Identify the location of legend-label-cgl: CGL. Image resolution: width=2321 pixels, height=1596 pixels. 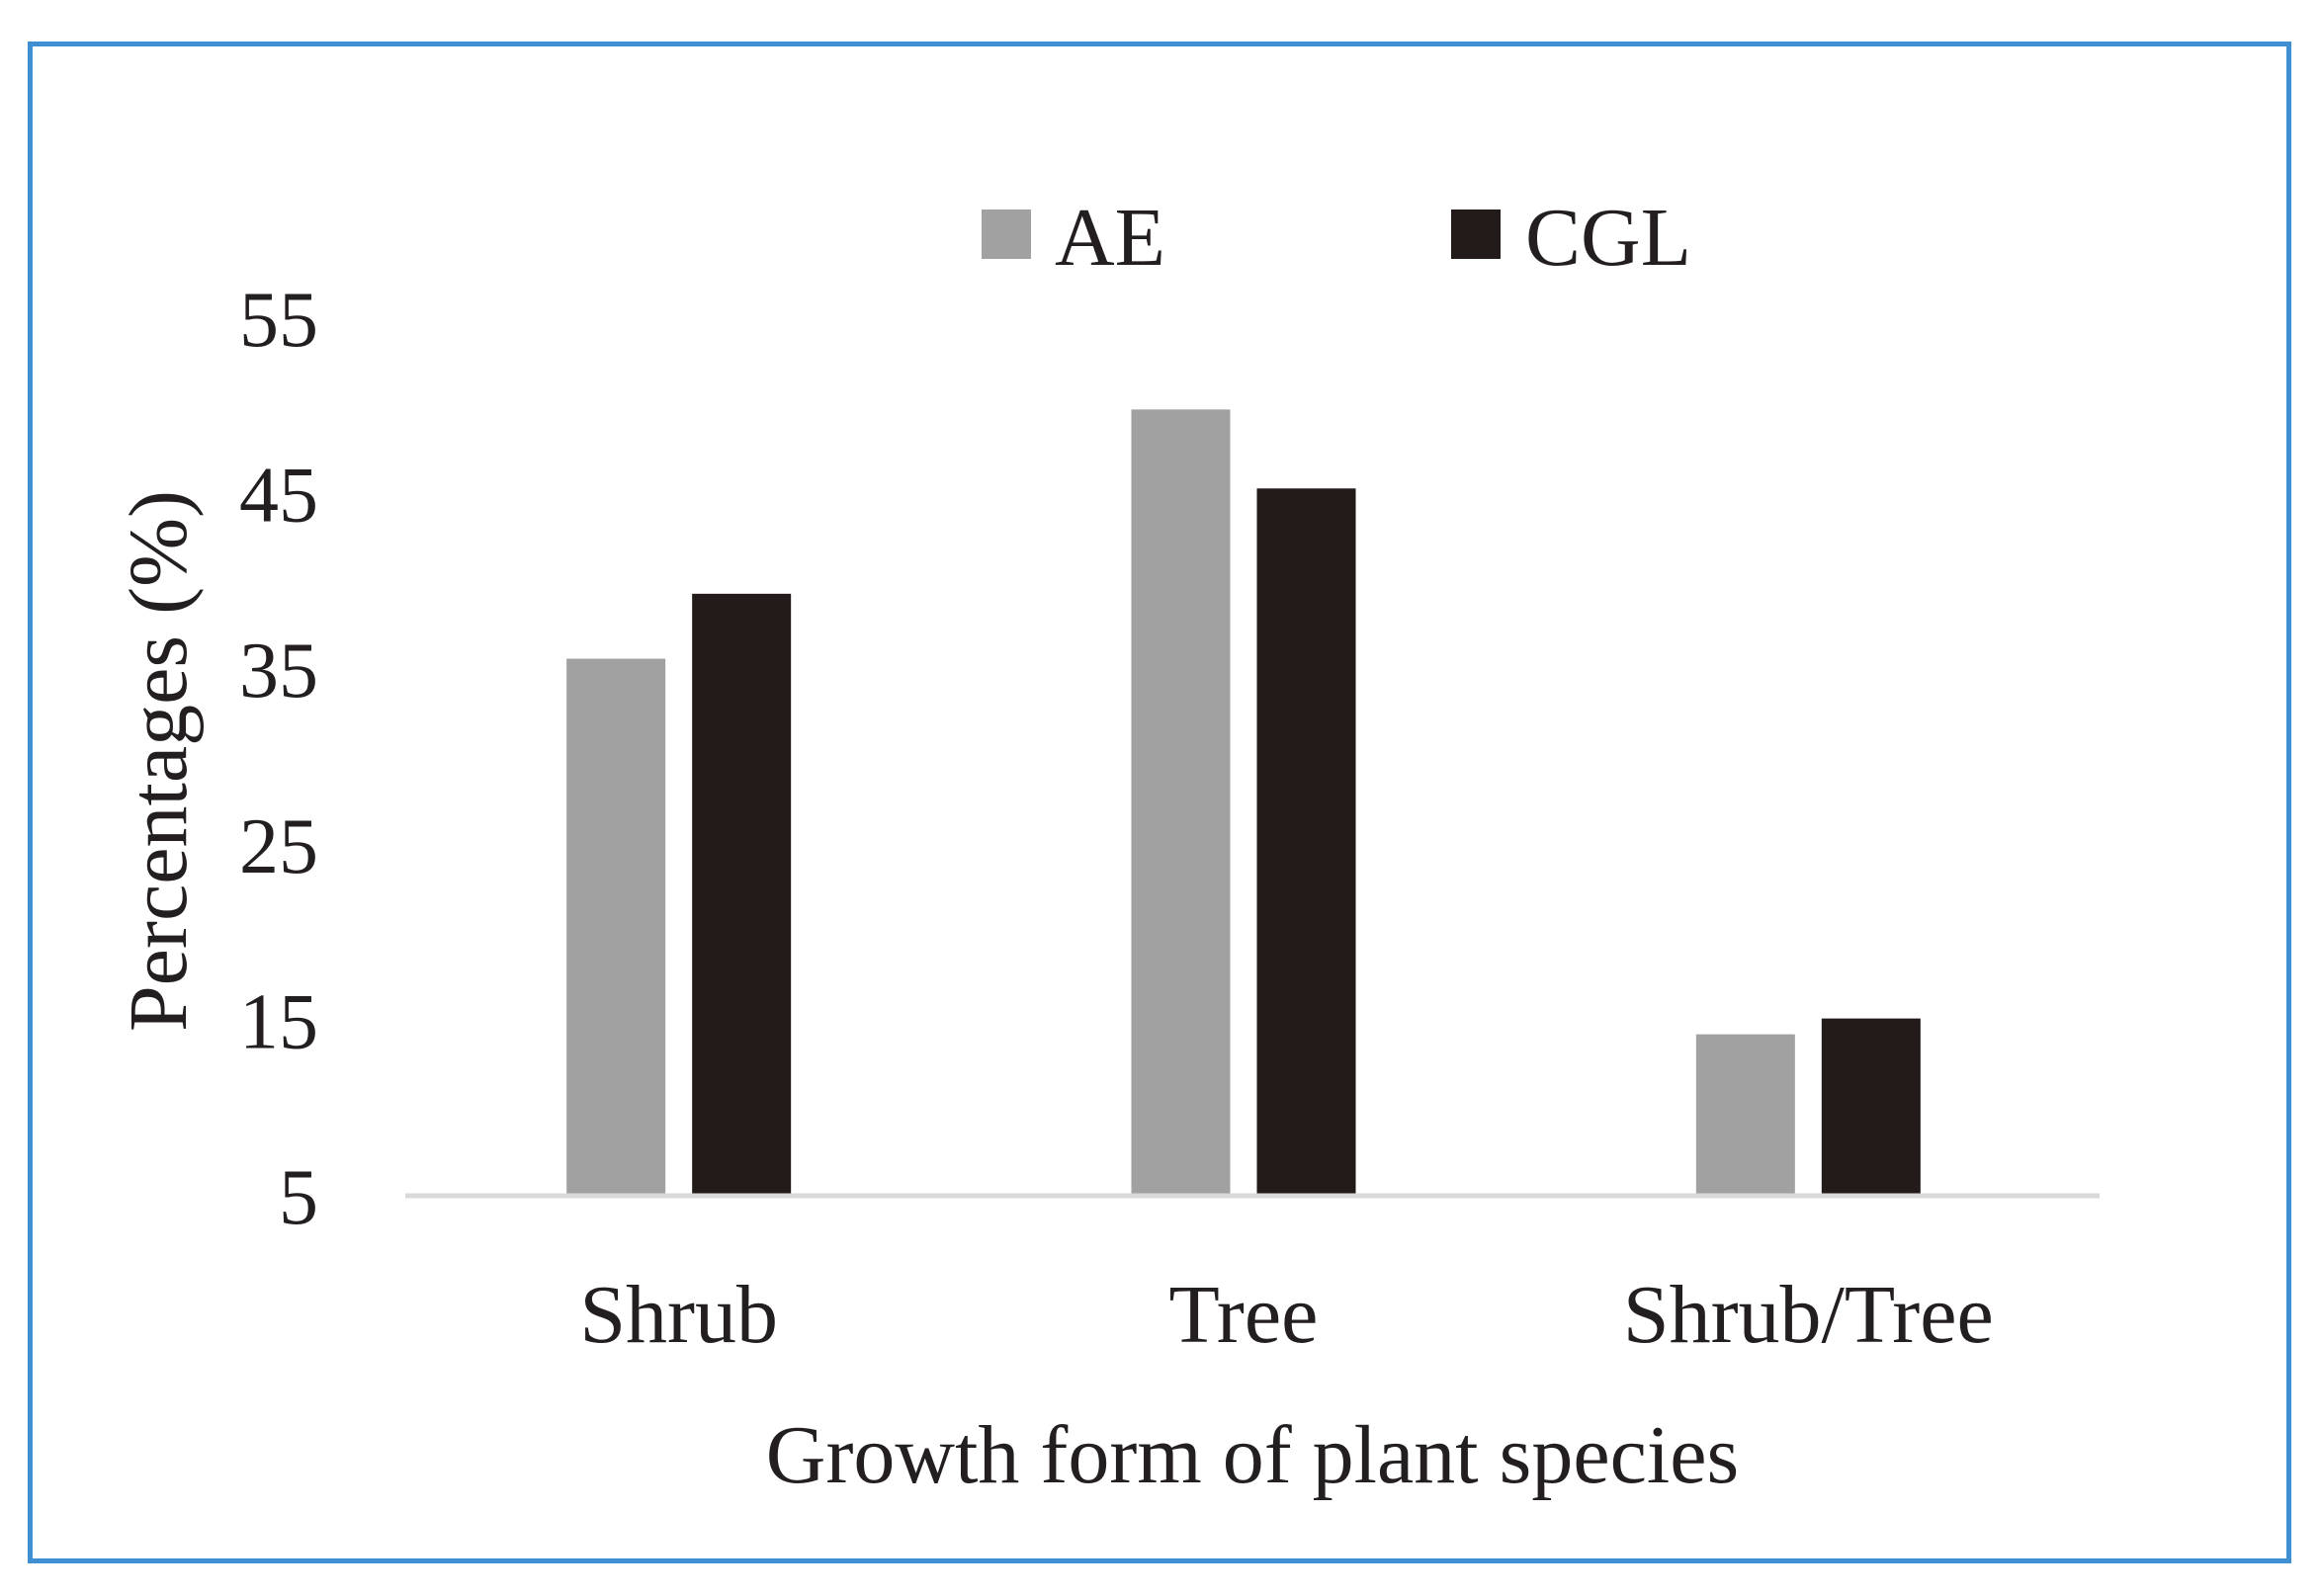
(1608, 238).